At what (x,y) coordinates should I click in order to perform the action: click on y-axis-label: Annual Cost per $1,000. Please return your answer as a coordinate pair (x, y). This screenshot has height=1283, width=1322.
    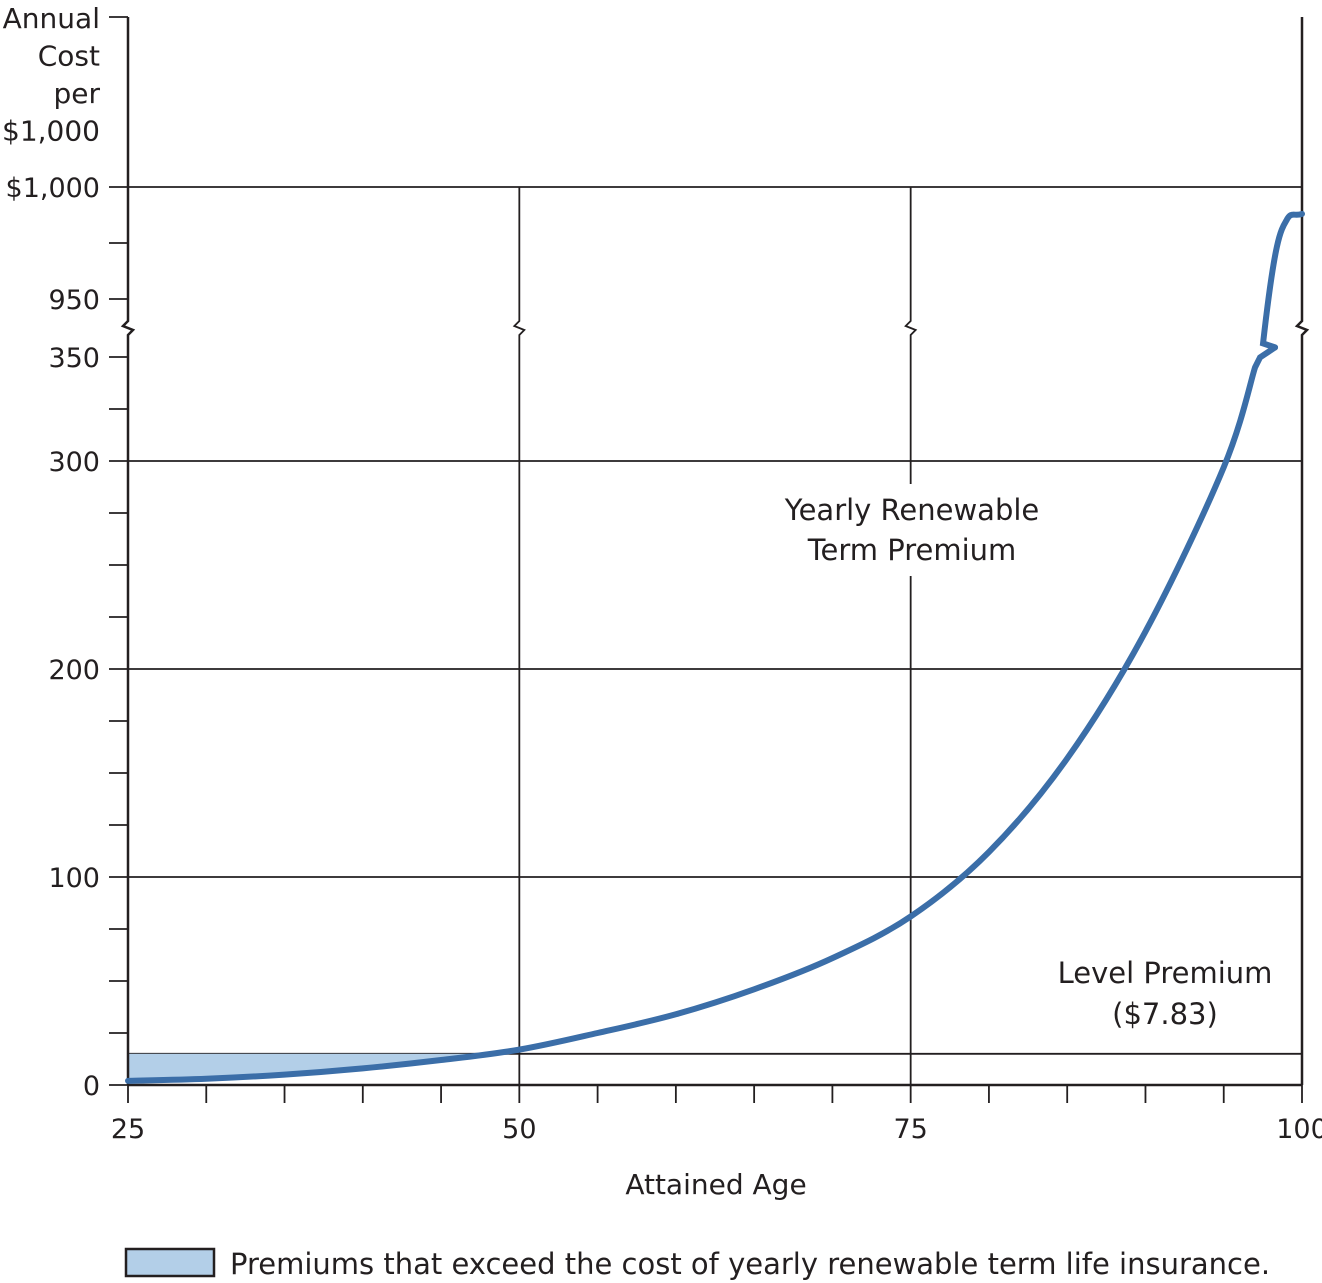
    Looking at the image, I should click on (51, 75).